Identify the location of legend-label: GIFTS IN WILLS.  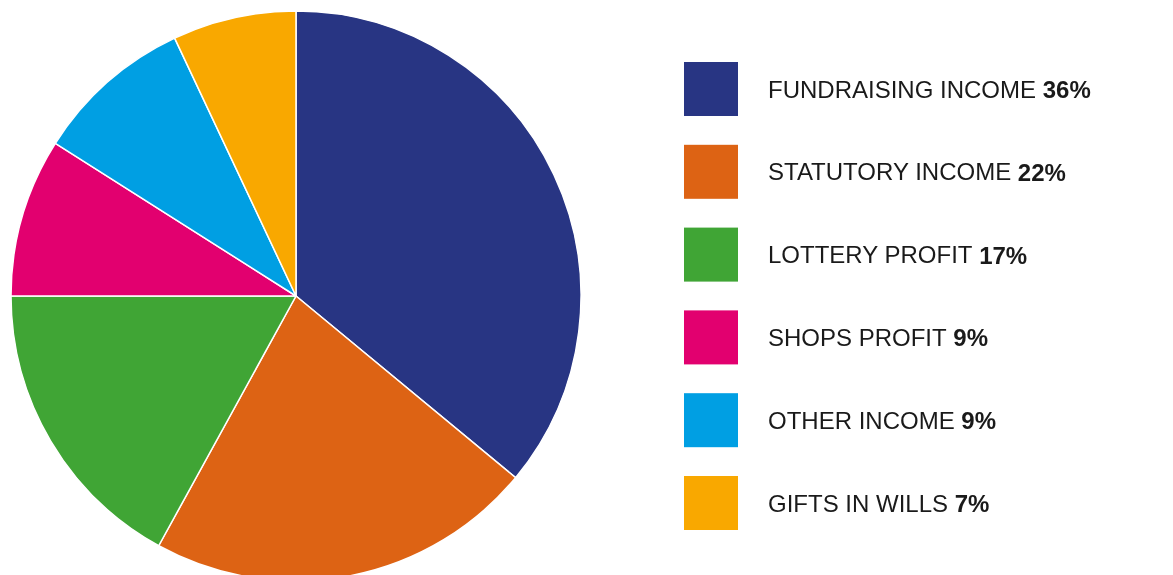
(858, 503).